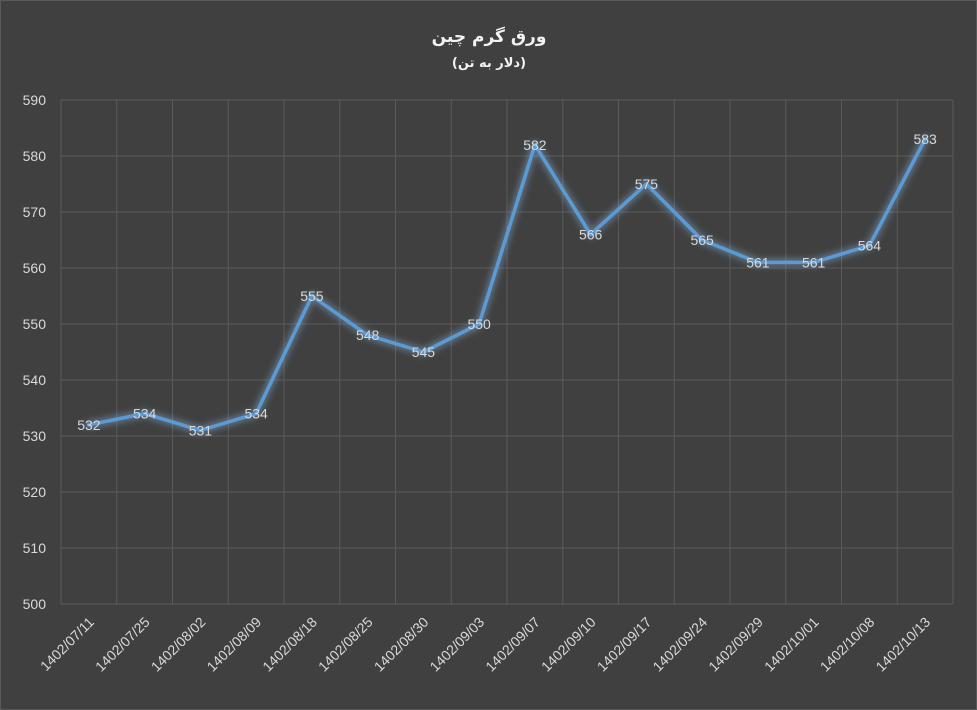 The image size is (977, 710). Describe the element at coordinates (35, 492) in the screenshot. I see `y-tick-label: 520` at that location.